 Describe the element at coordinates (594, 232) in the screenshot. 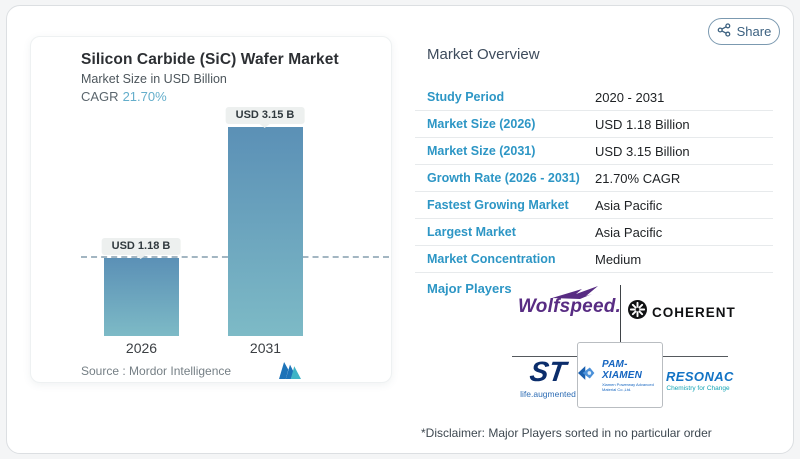

I see `table-row: Largest Market Asia Pacific` at that location.